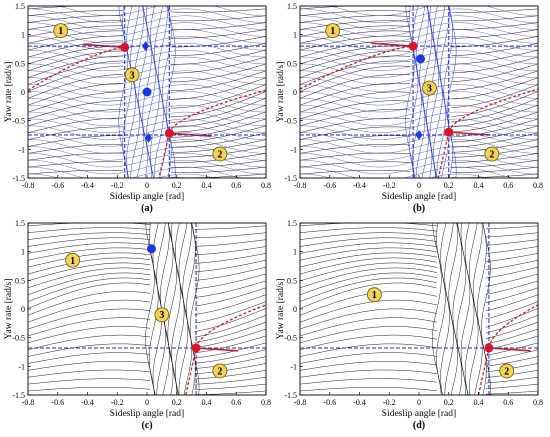 This screenshot has width=550, height=437. I want to click on saddle-manifold, so click(392, 44).